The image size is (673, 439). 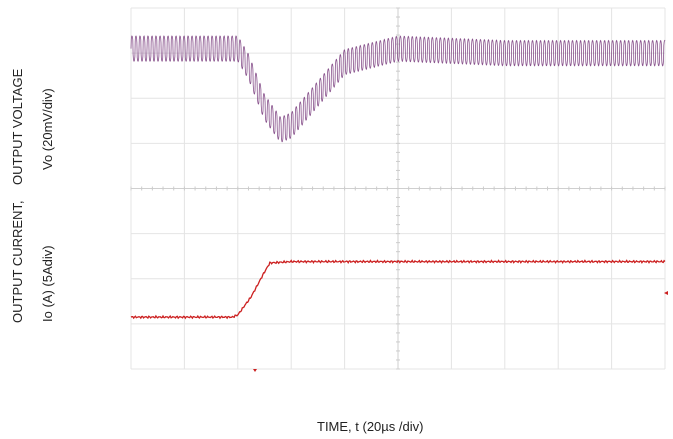 I want to click on trigger-marker-right, so click(x=666, y=293).